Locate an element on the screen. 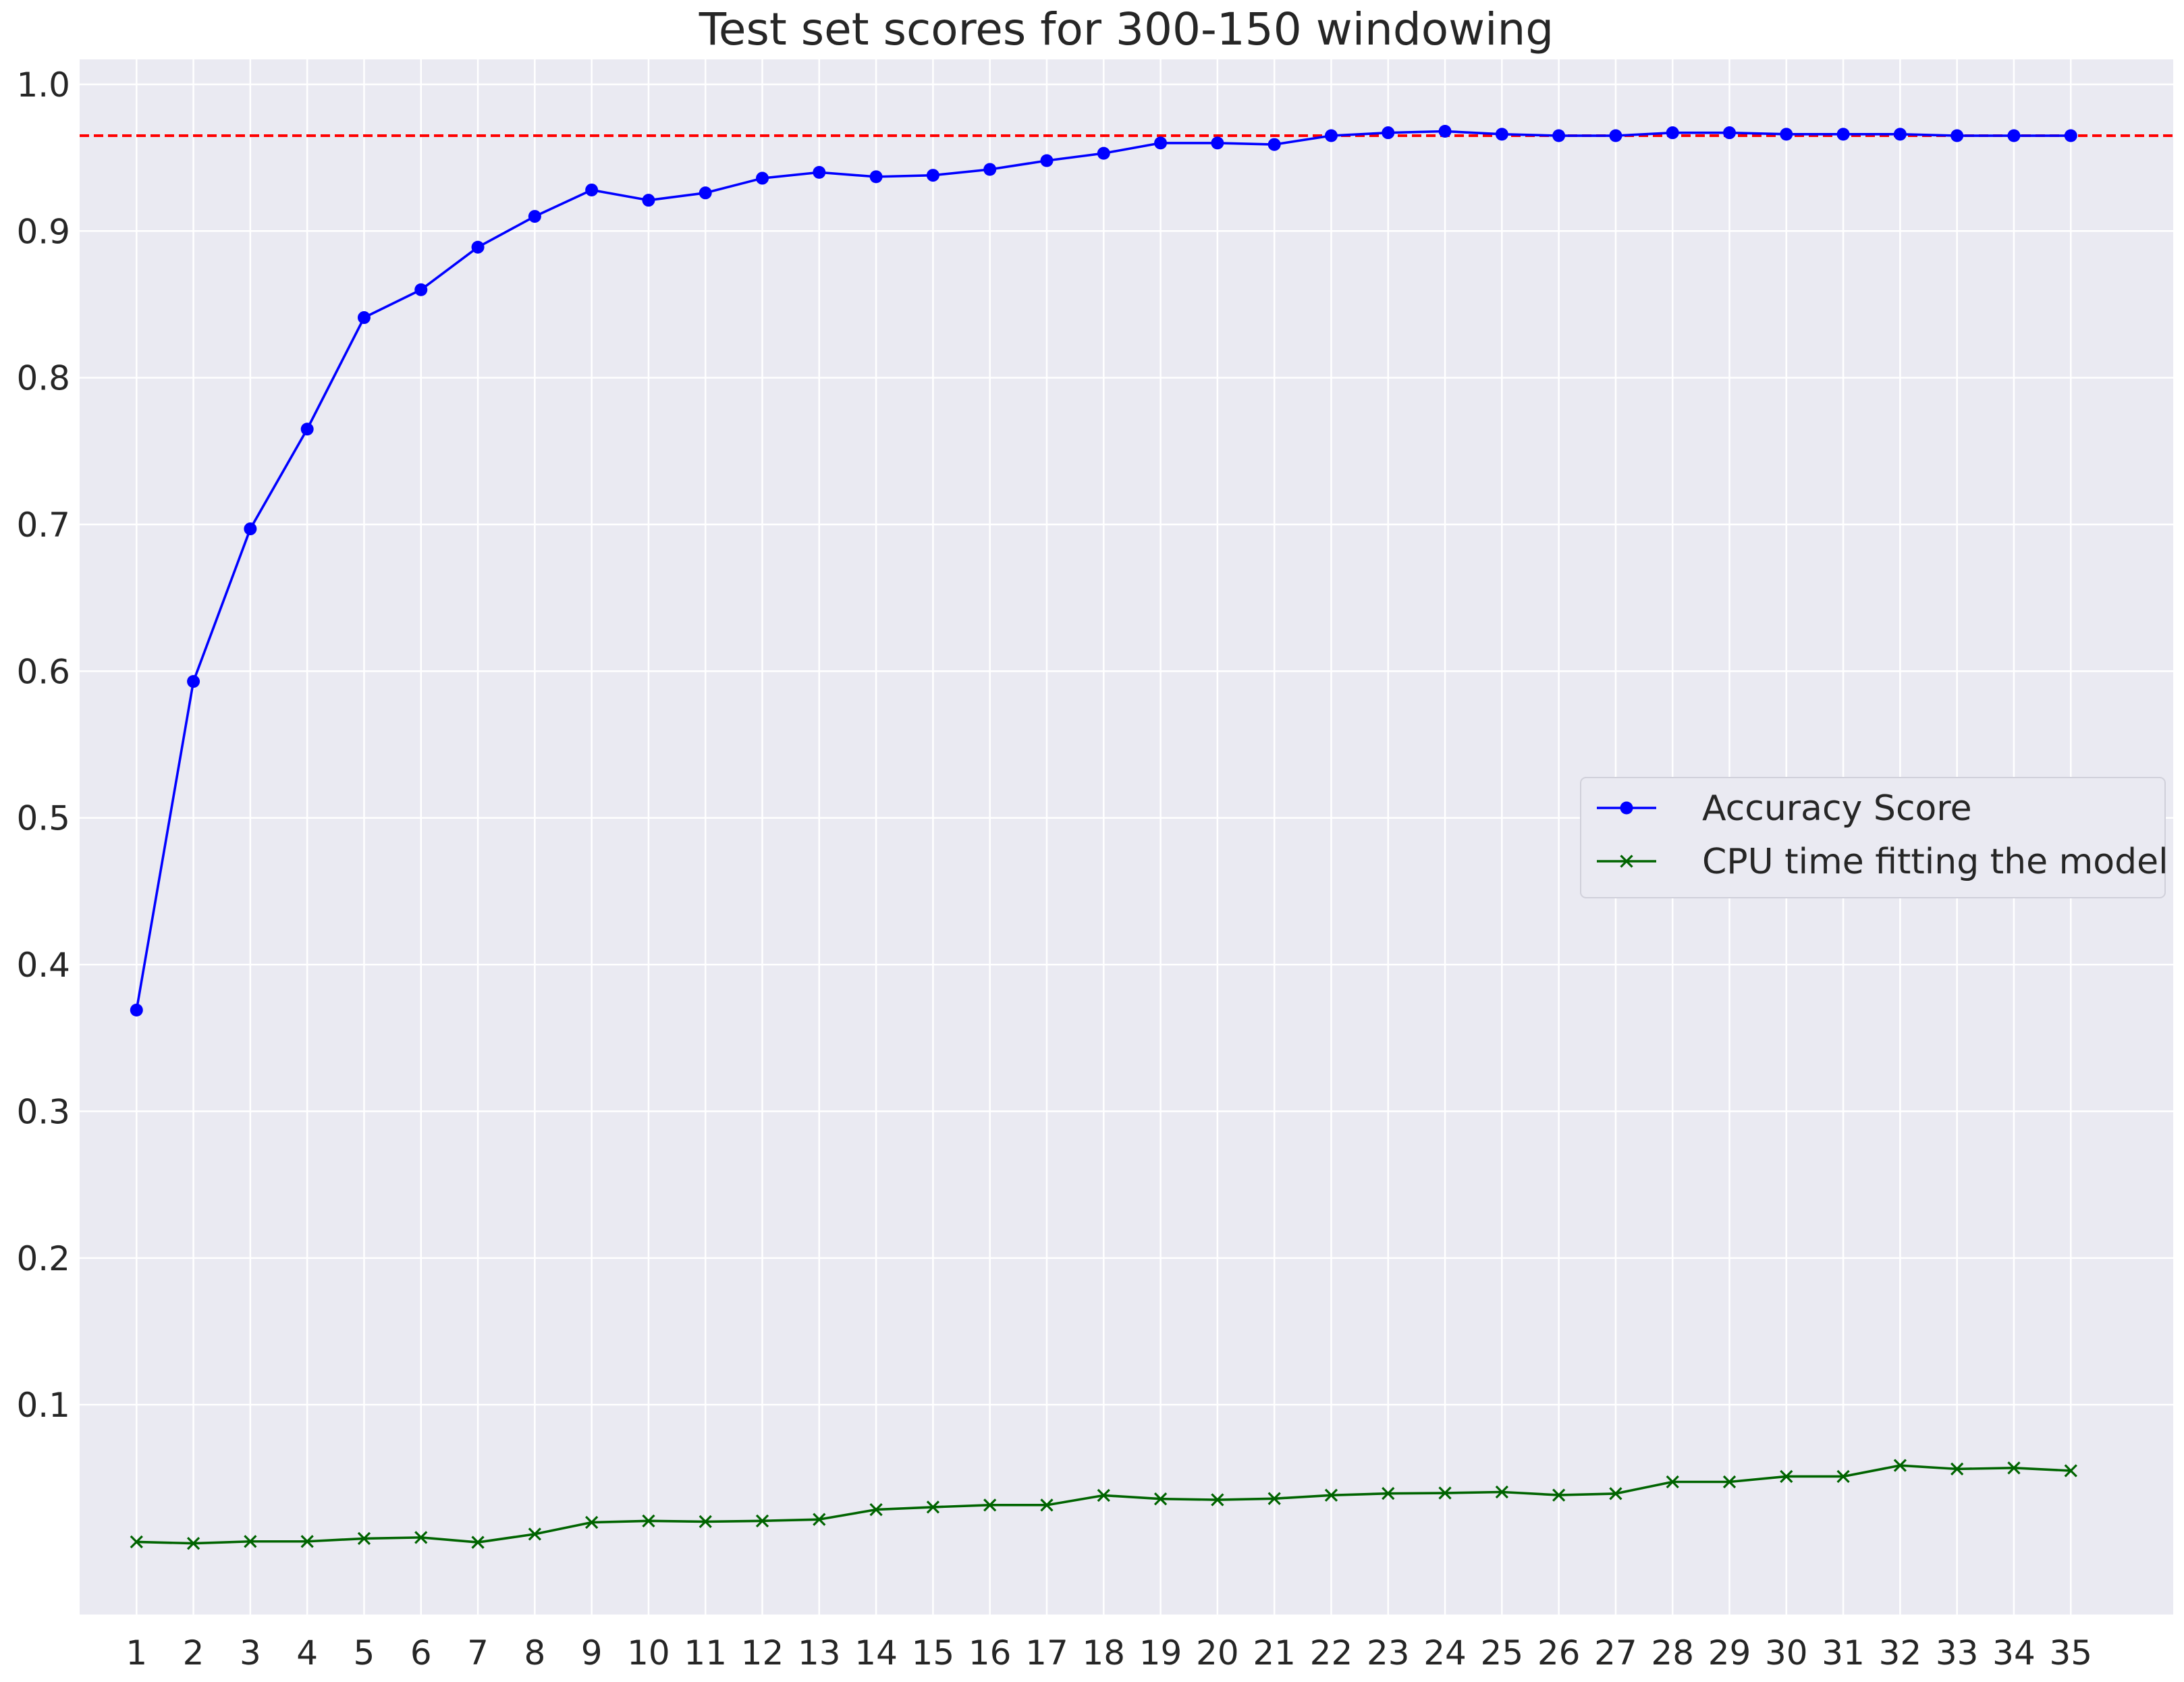  x-tick-label: 34 is located at coordinates (2014, 1653).